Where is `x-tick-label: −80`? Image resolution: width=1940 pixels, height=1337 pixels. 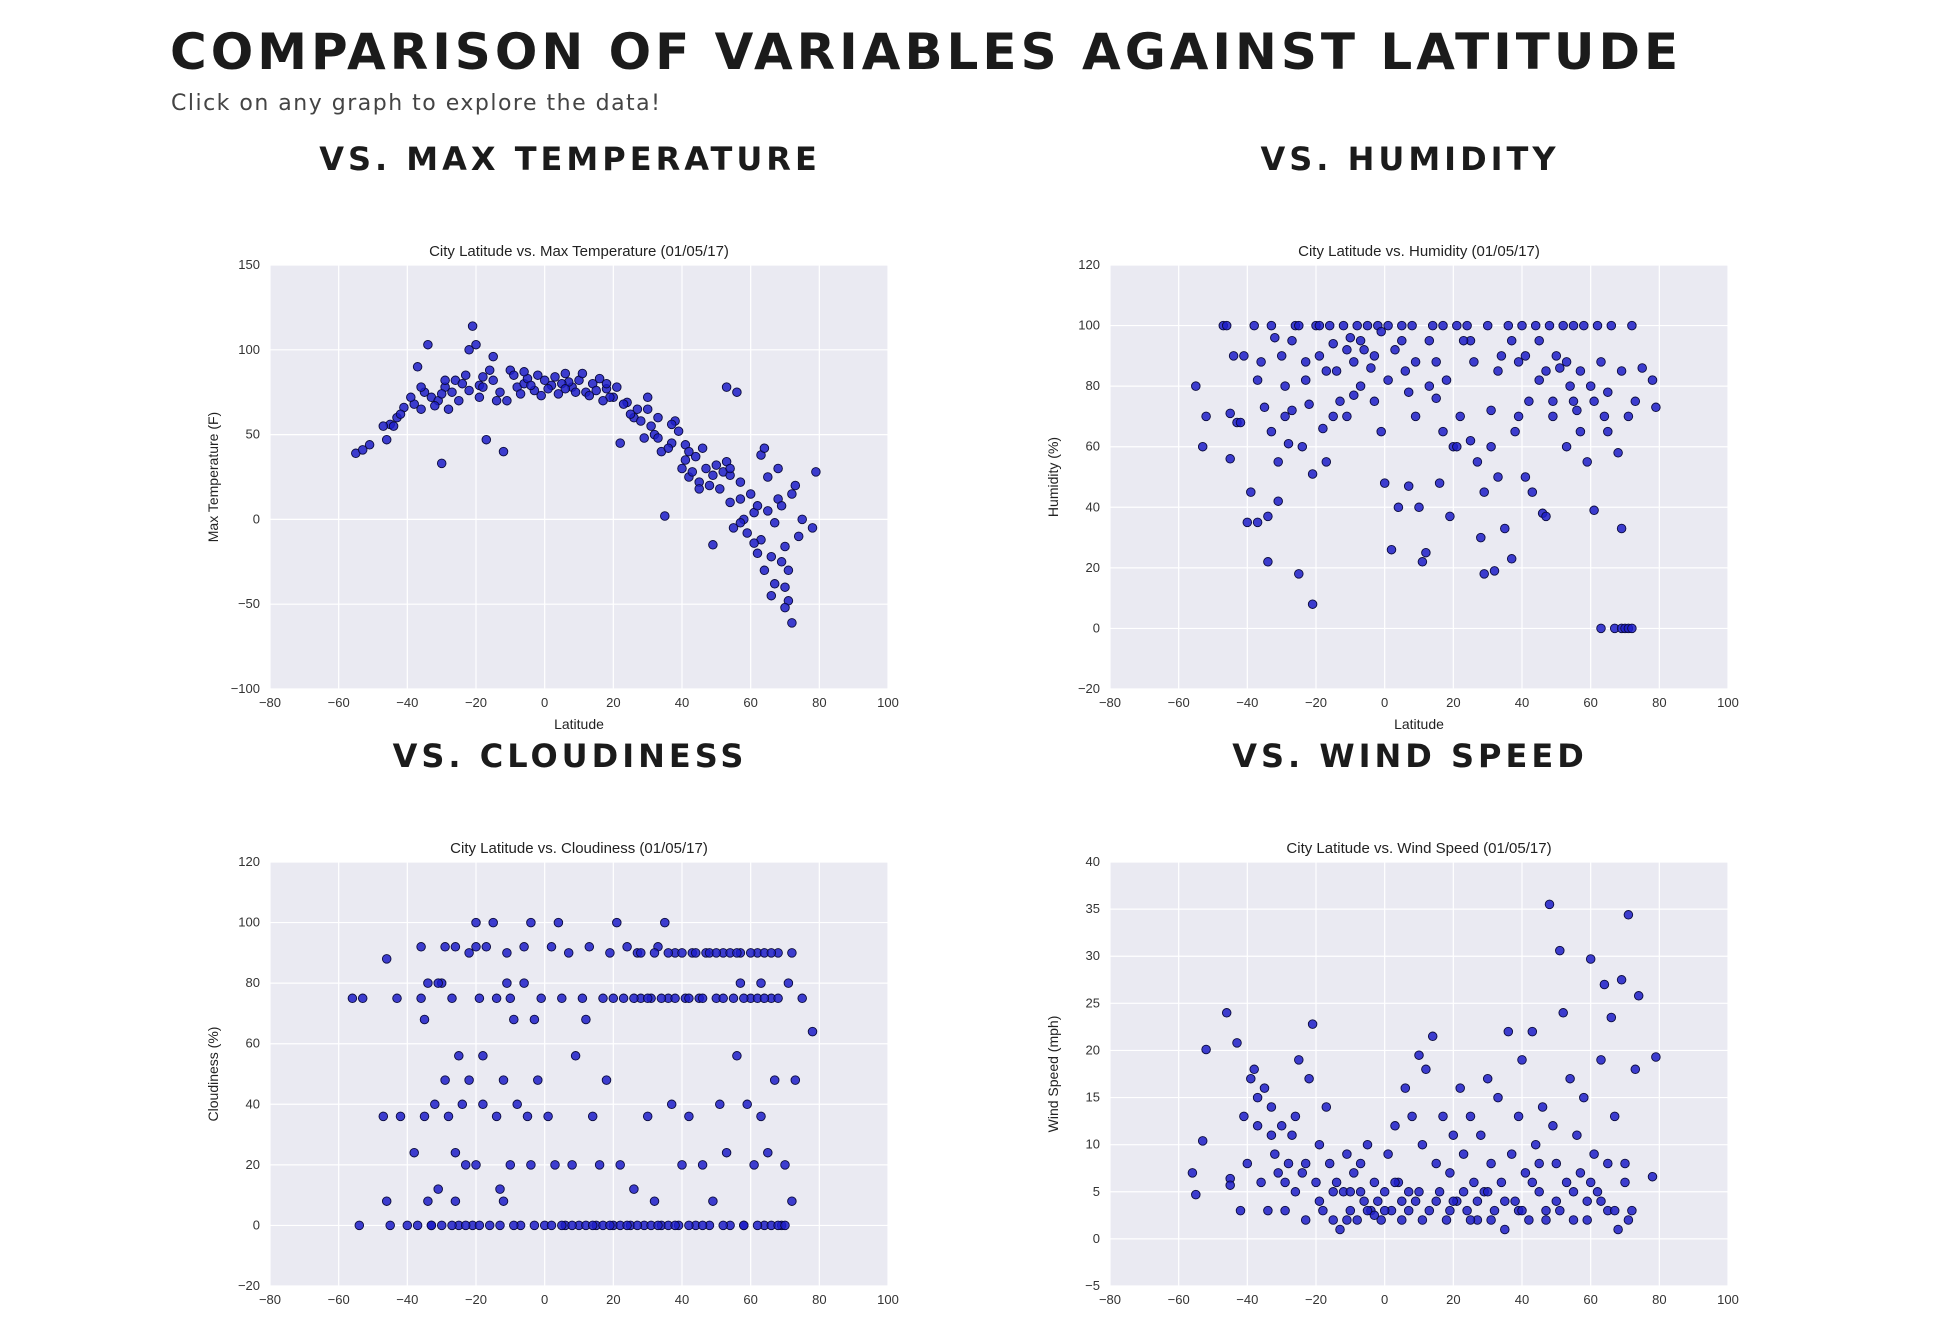
x-tick-label: −80 is located at coordinates (1110, 1299).